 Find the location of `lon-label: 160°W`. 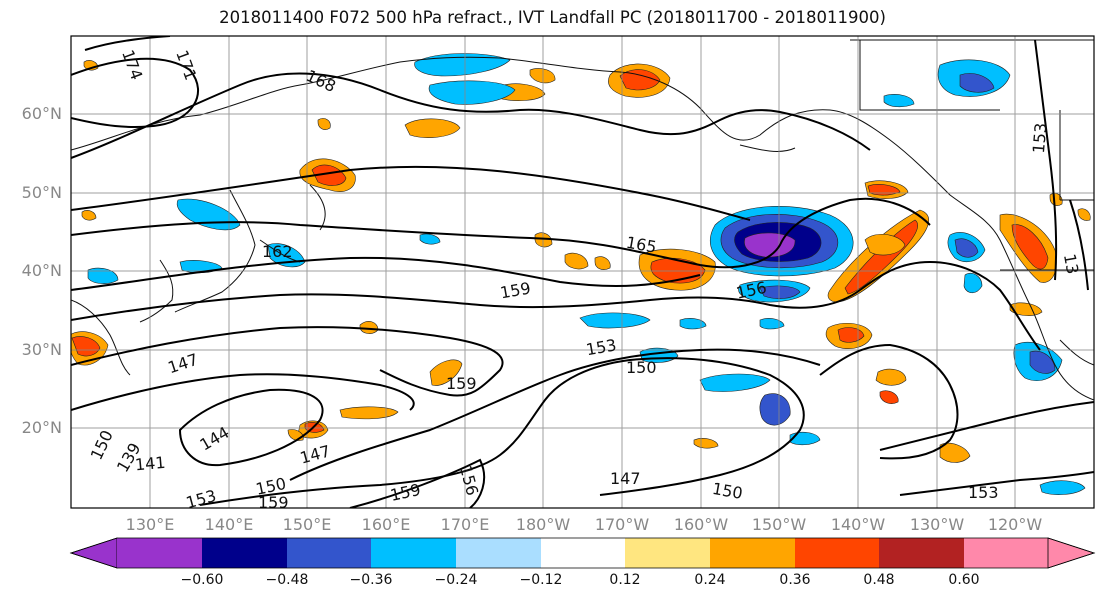

lon-label: 160°W is located at coordinates (701, 524).